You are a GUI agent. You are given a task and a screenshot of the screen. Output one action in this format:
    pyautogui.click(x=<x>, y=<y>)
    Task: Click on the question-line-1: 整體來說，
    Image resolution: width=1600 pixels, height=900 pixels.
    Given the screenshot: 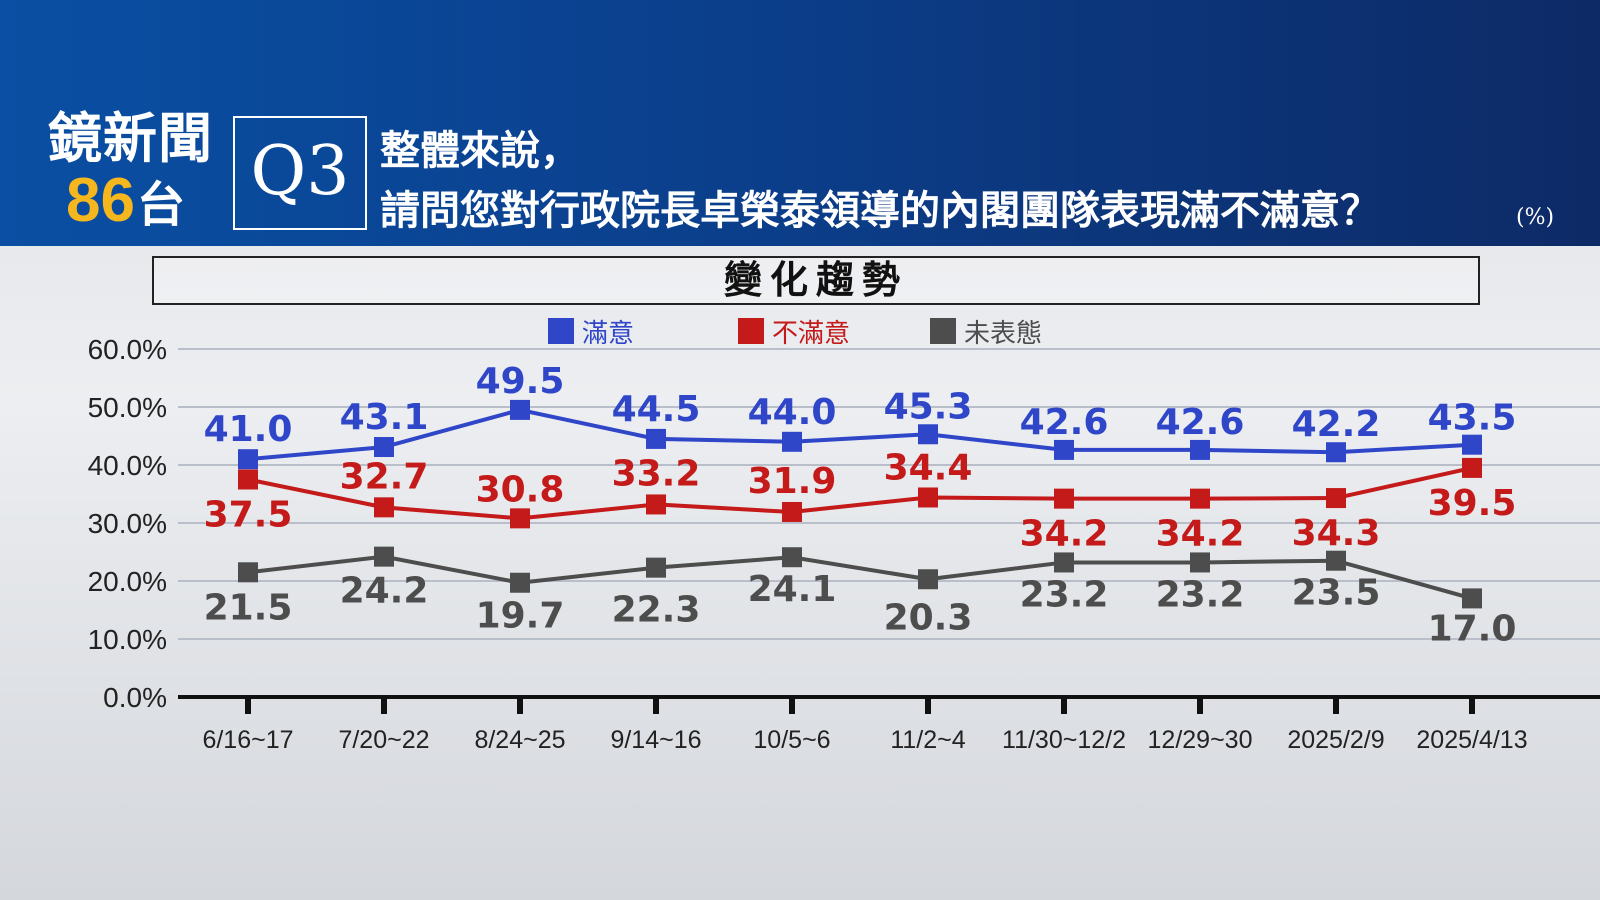 What is the action you would take?
    pyautogui.click(x=480, y=150)
    